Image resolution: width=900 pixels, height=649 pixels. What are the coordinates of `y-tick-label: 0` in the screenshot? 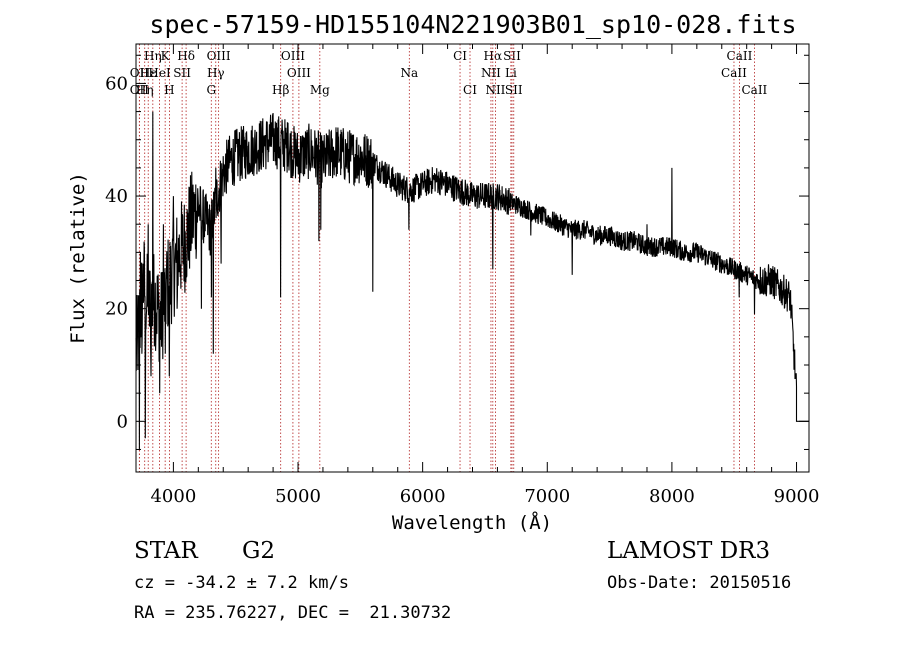 It's located at (122, 421).